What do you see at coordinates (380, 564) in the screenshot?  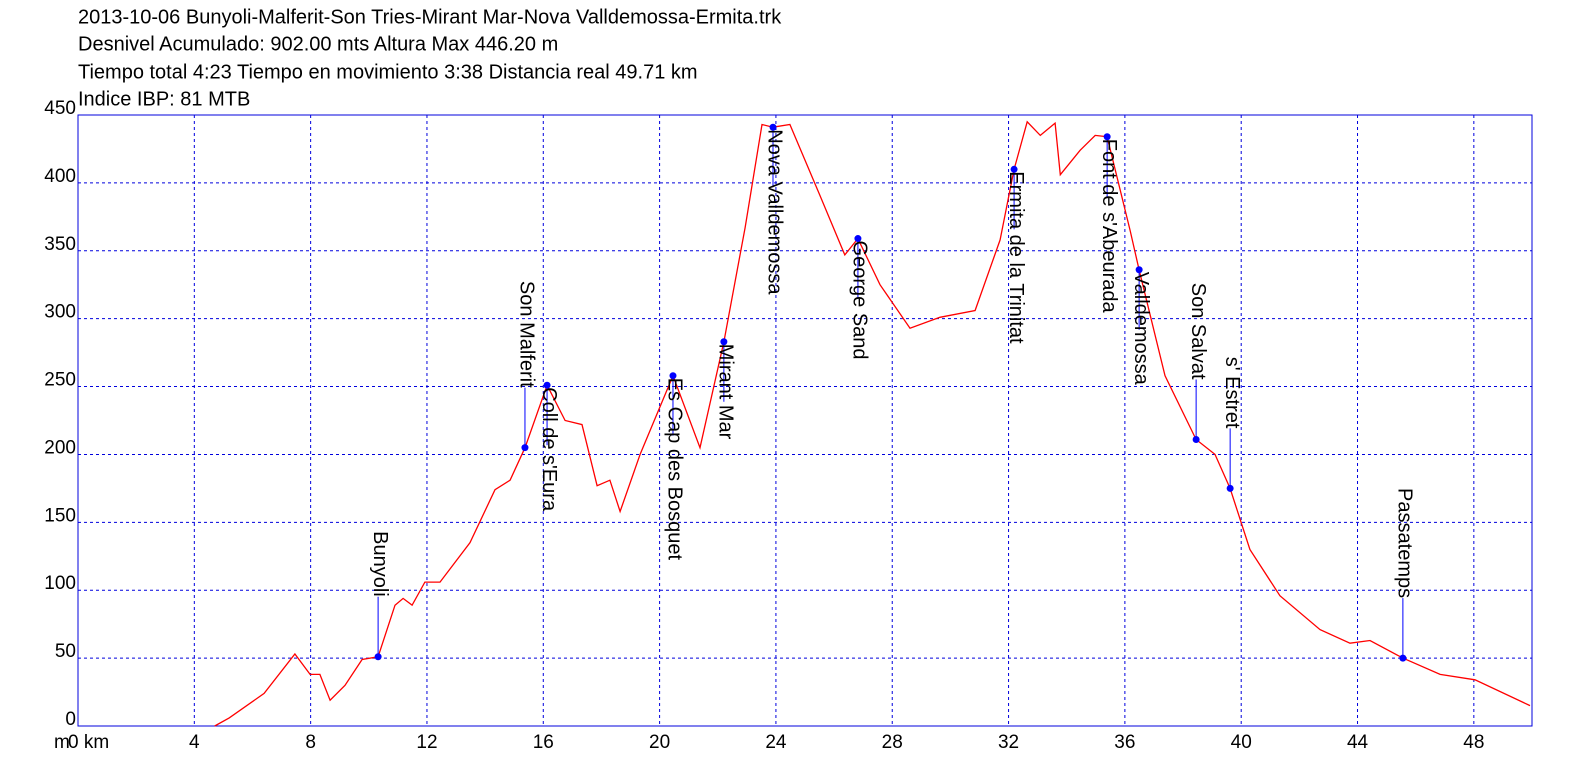 I see `waypoint-label: Bunyoli` at bounding box center [380, 564].